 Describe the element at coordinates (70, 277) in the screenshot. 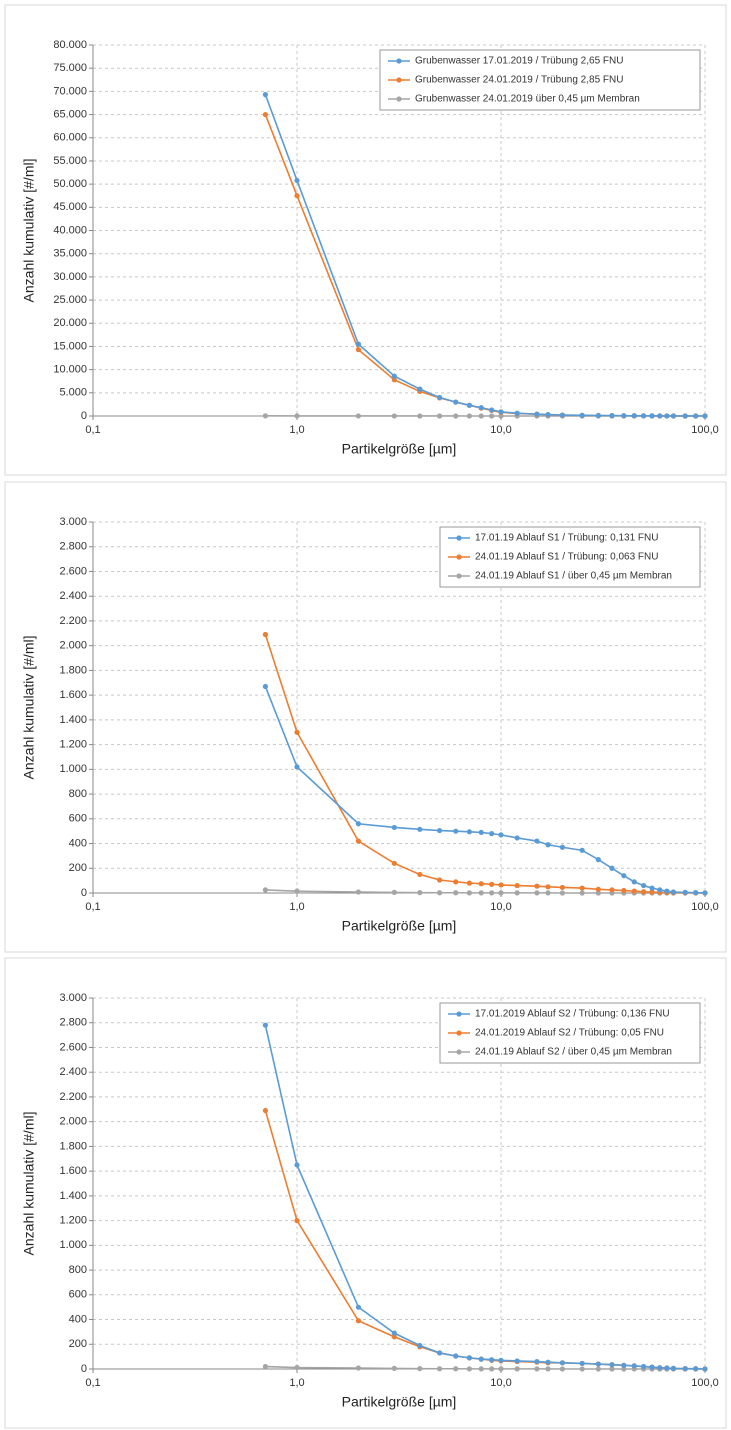

I see `y-tick-label: 30.000` at that location.